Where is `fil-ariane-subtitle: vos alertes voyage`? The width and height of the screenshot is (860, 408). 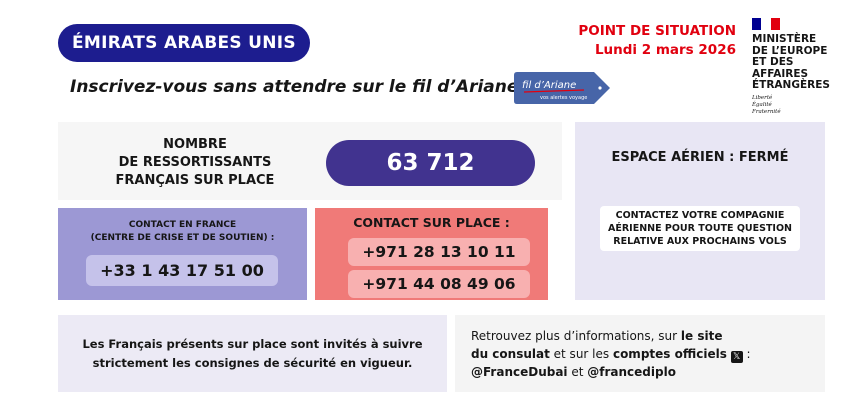 fil-ariane-subtitle: vos alertes voyage is located at coordinates (563, 98).